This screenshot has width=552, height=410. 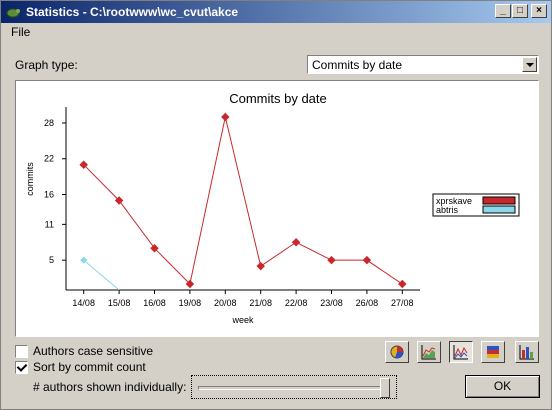 What do you see at coordinates (529, 64) in the screenshot?
I see `dropdown-arrow-icon` at bounding box center [529, 64].